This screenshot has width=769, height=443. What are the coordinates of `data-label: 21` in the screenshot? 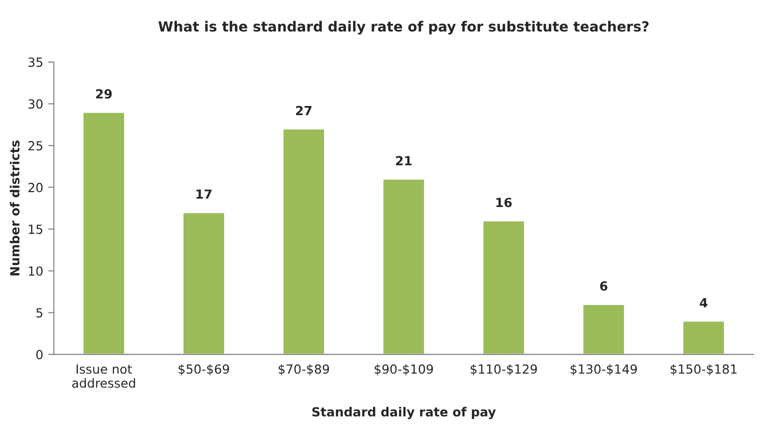 It's located at (404, 161).